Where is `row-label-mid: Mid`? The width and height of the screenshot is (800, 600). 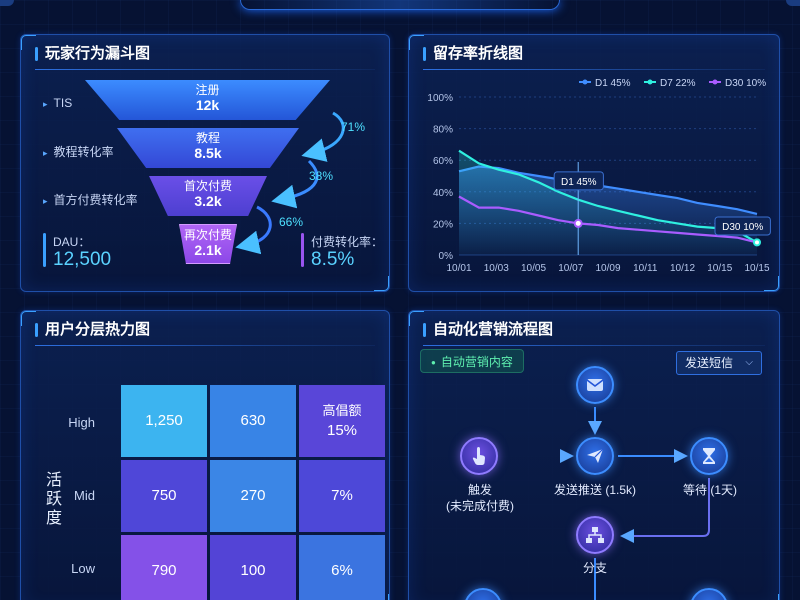
row-label-mid: Mid is located at coordinates (84, 495).